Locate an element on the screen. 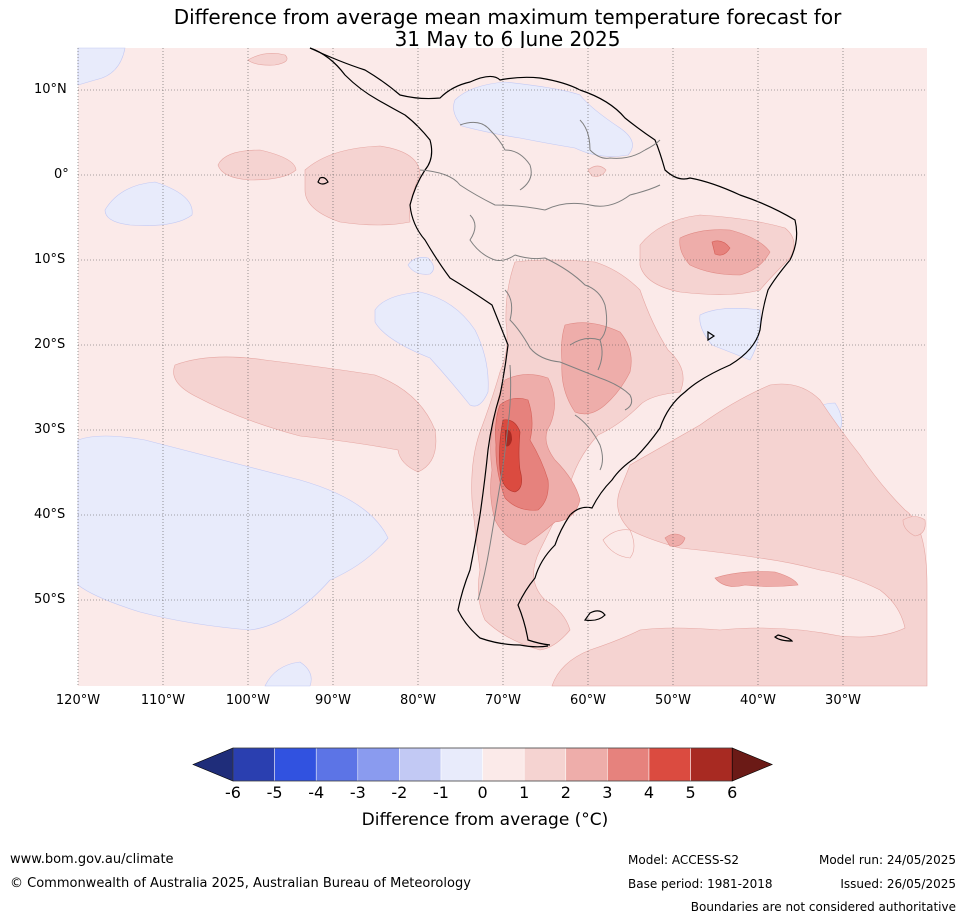 Image resolution: width=965 pixels, height=919 pixels. colorbar-tick-label: 3 is located at coordinates (607, 792).